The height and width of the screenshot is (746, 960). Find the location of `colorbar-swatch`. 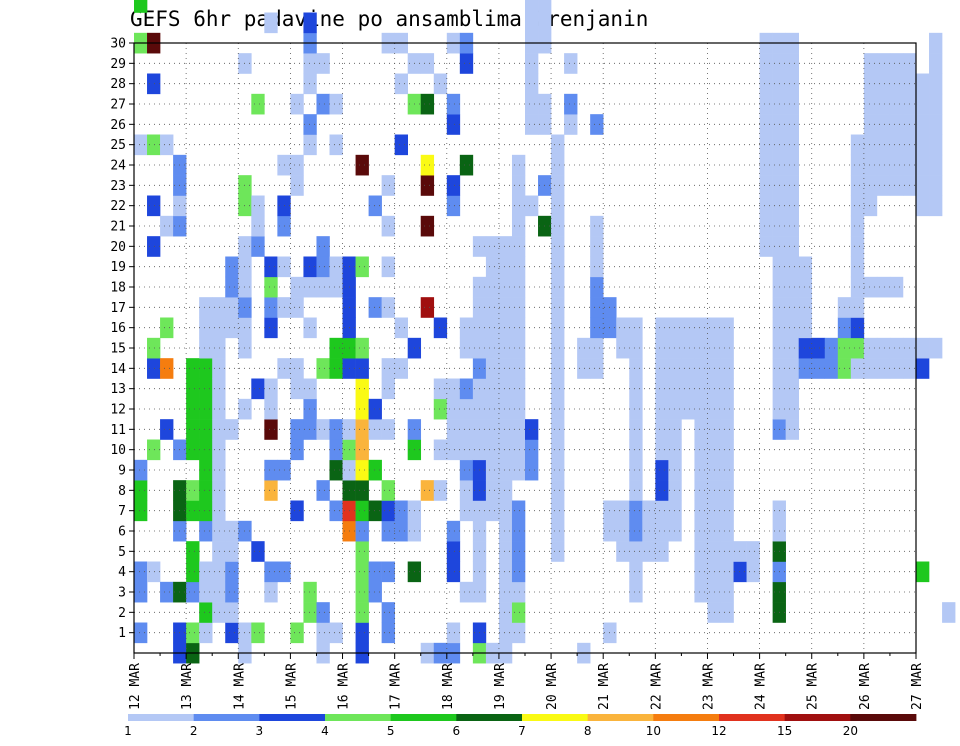

colorbar-swatch is located at coordinates (883, 717).